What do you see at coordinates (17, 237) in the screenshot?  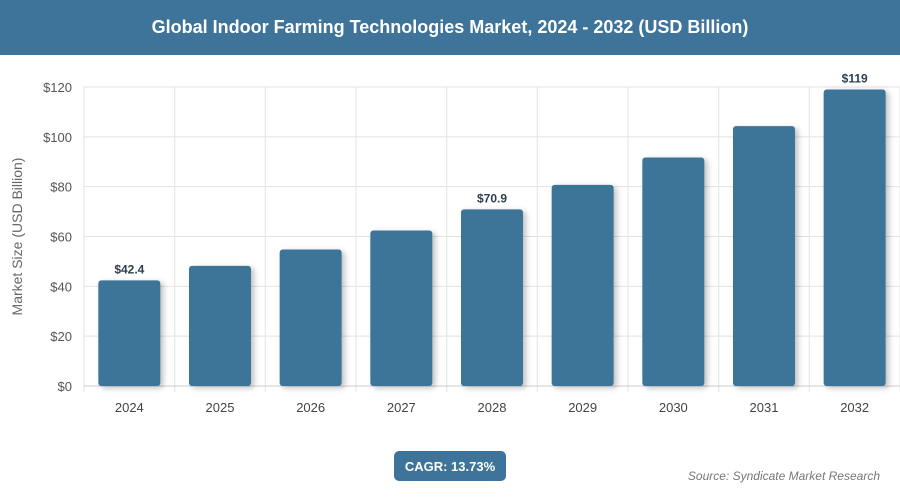 I see `y-axis-label: Market Size (USD Billion)` at bounding box center [17, 237].